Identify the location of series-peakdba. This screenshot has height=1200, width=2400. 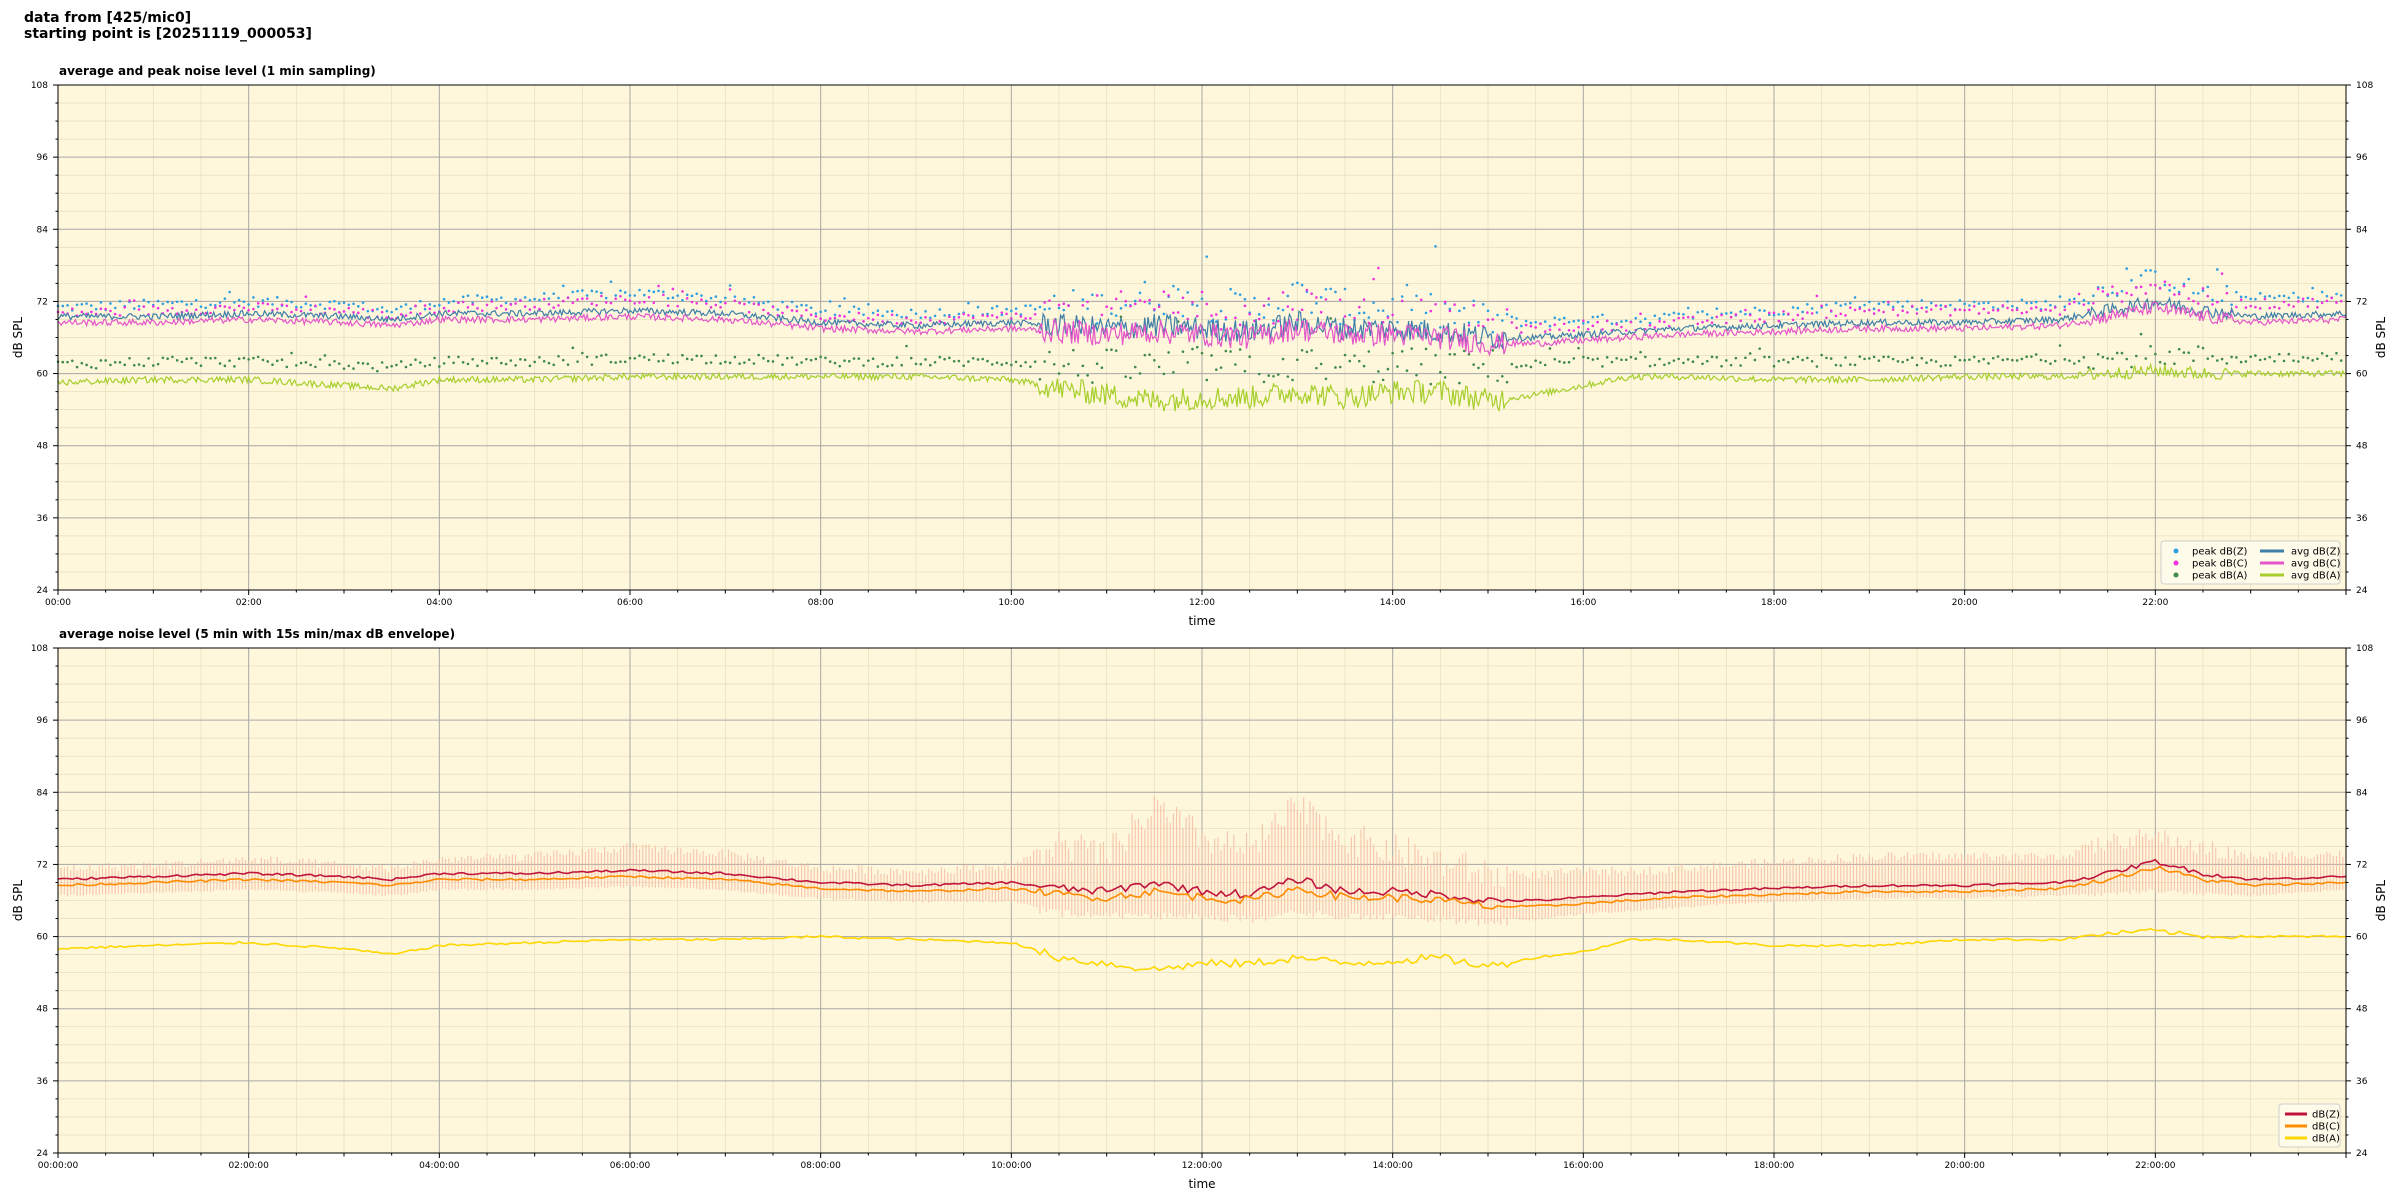
(1199, 350).